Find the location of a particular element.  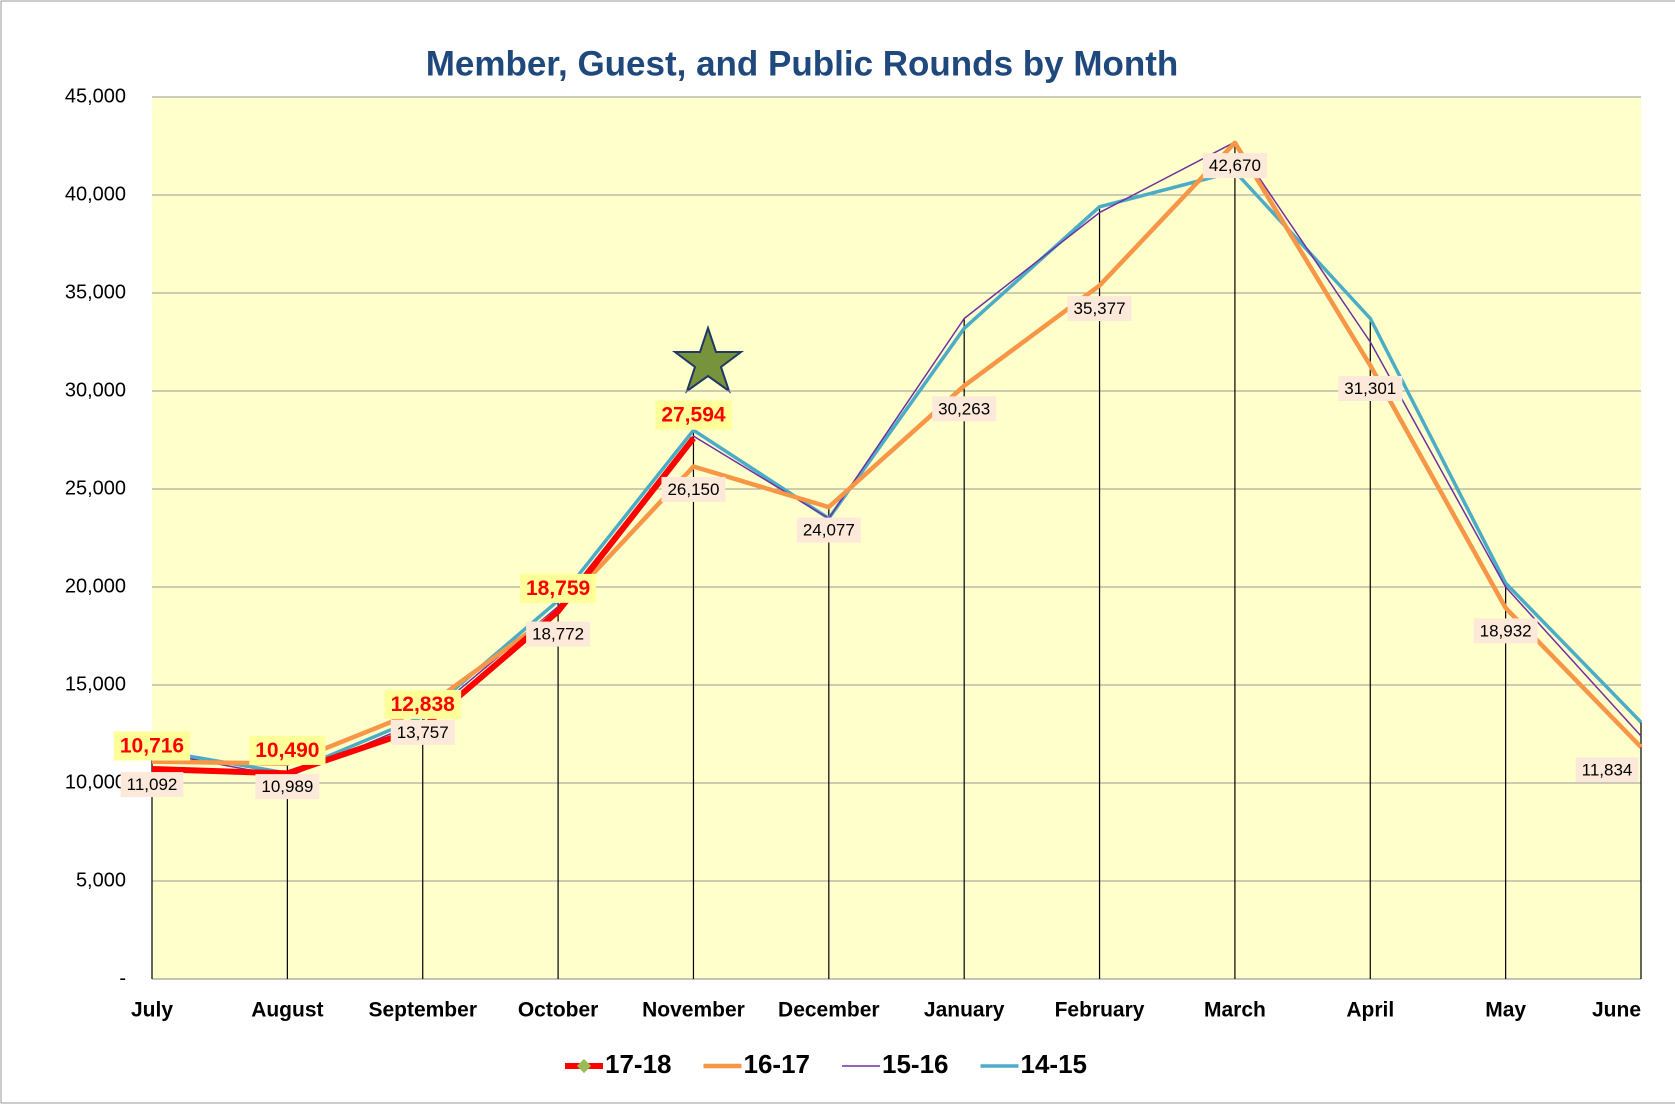

data-label-group: 35,377 is located at coordinates (1099, 309).